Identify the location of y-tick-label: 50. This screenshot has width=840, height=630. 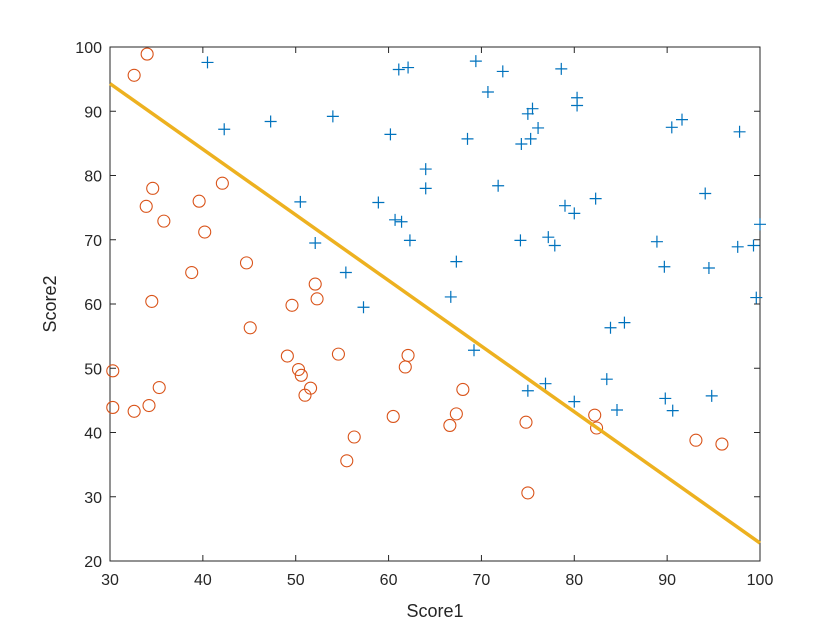
(93, 369).